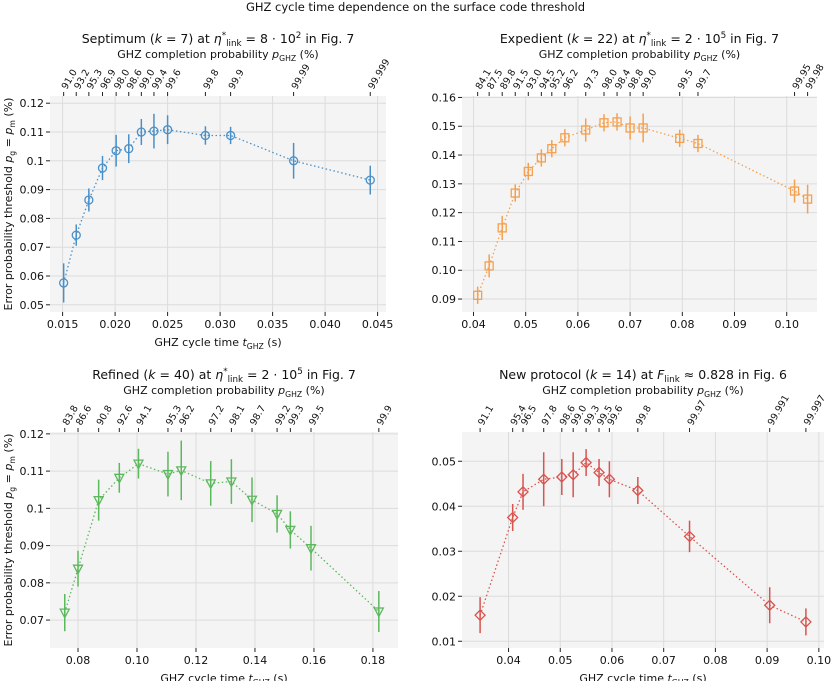  Describe the element at coordinates (9, 204) in the screenshot. I see `y-axis-label: Error probability threshold pg = pm (%)` at that location.